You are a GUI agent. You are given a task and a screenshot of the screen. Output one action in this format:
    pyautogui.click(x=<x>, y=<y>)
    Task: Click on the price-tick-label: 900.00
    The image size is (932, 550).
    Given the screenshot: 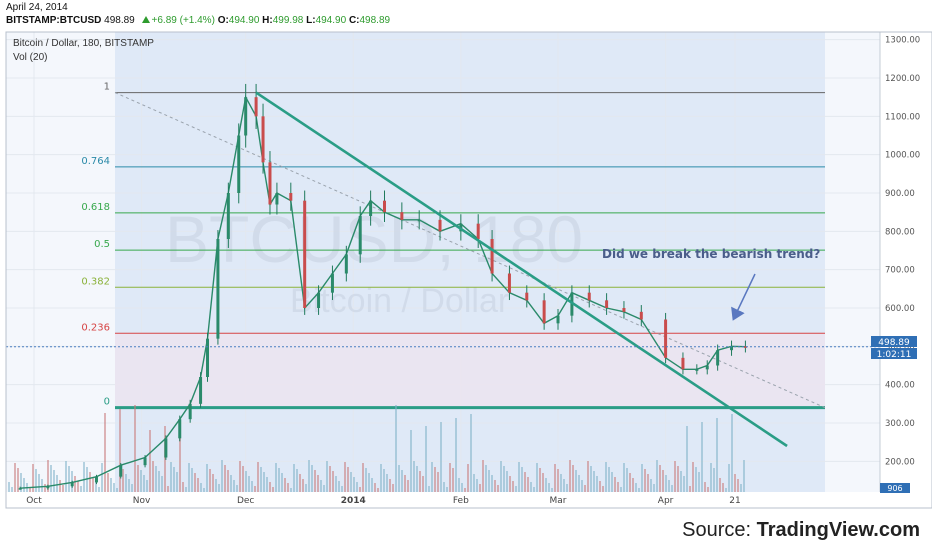 What is the action you would take?
    pyautogui.click(x=900, y=194)
    